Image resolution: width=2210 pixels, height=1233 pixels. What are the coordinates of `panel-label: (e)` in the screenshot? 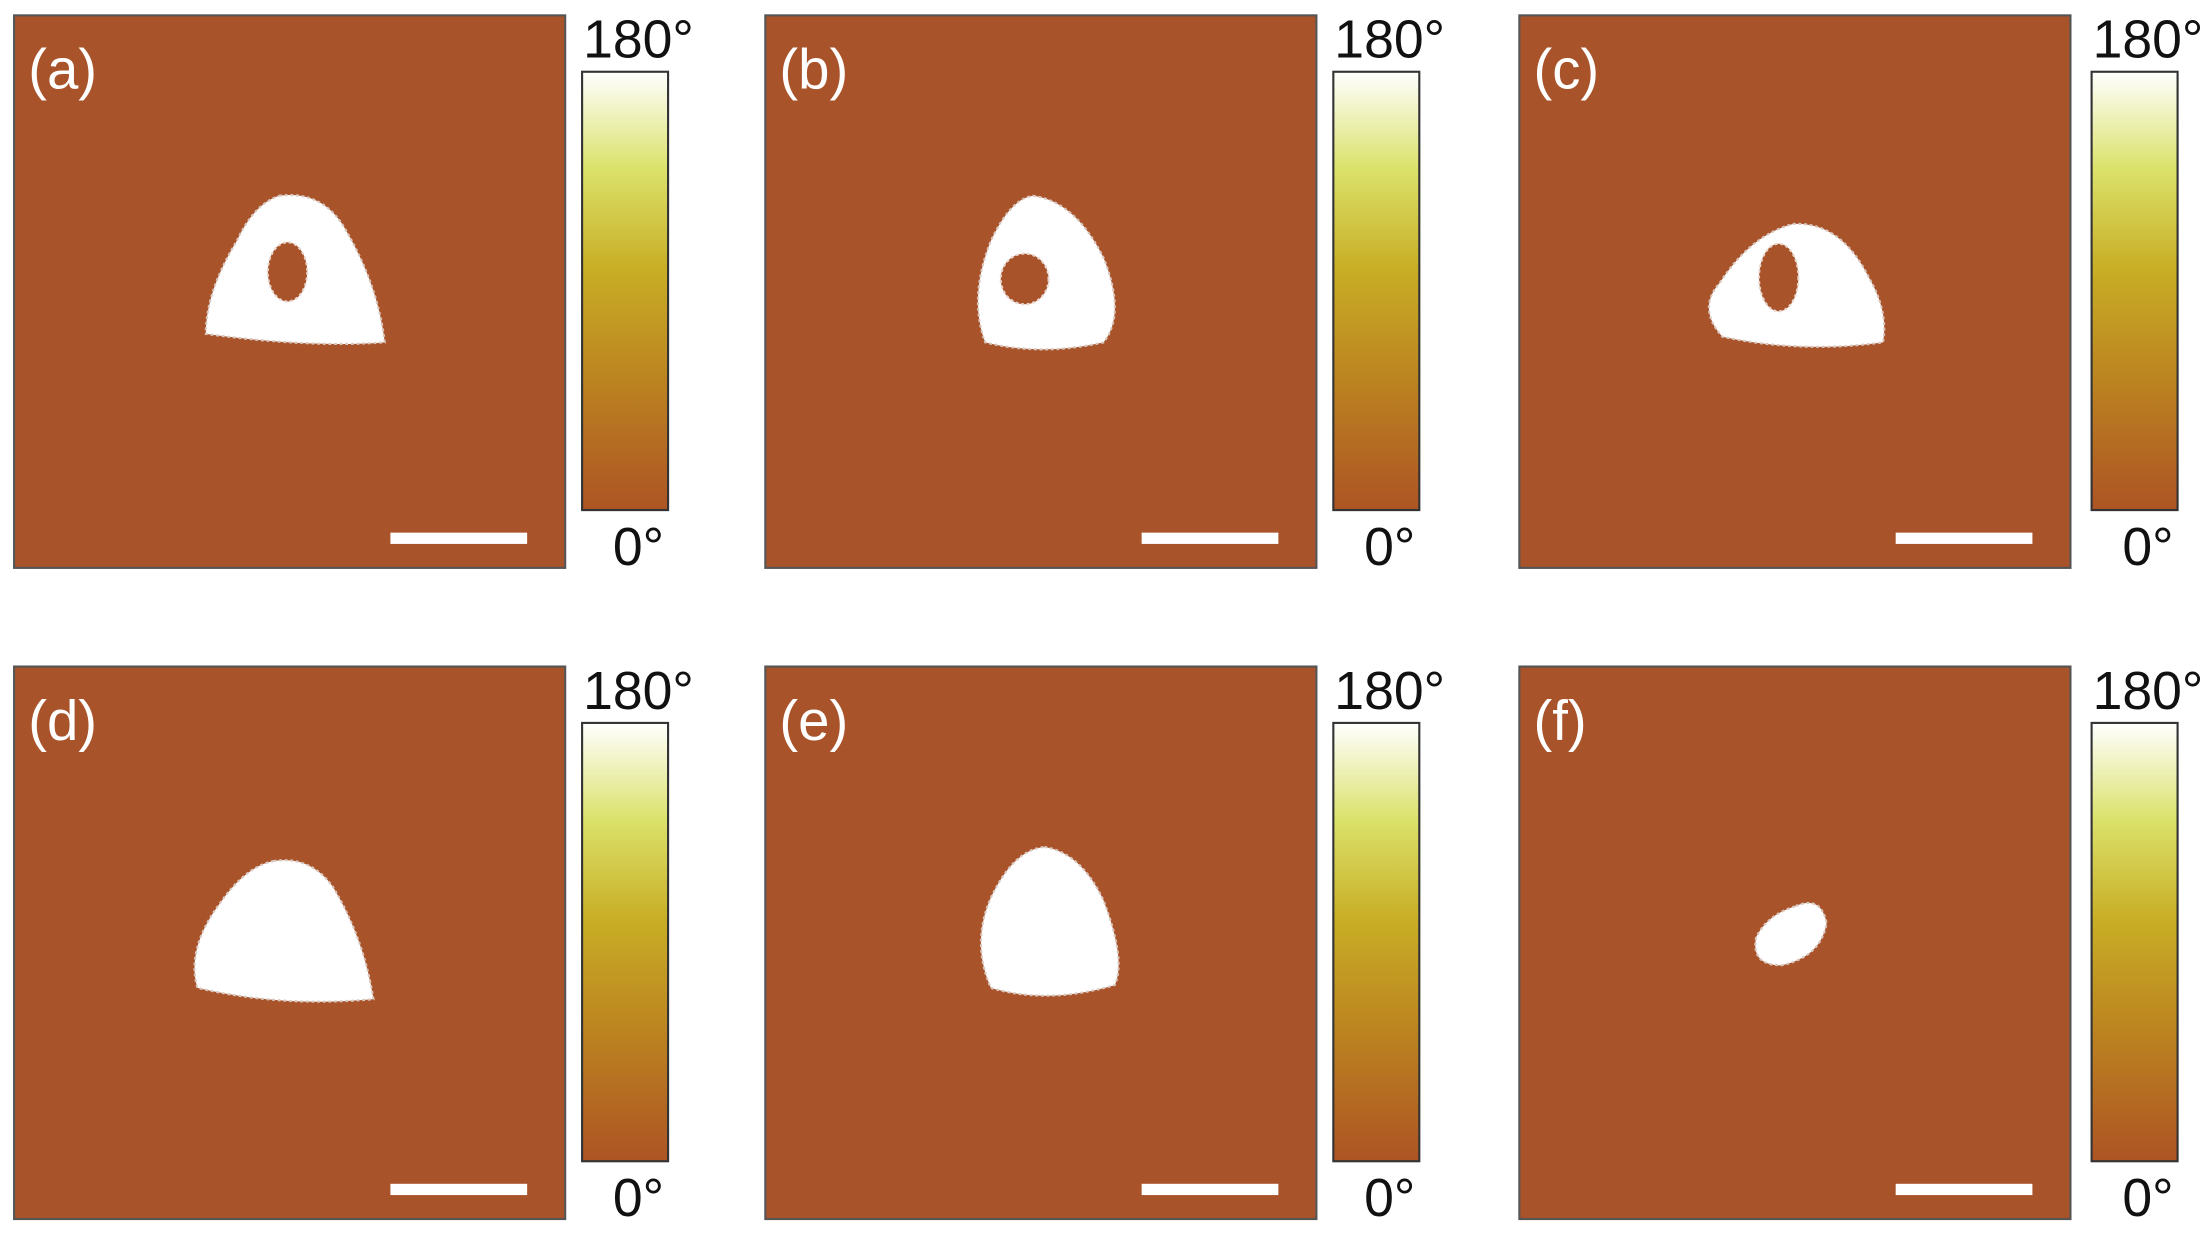 It's located at (813, 720).